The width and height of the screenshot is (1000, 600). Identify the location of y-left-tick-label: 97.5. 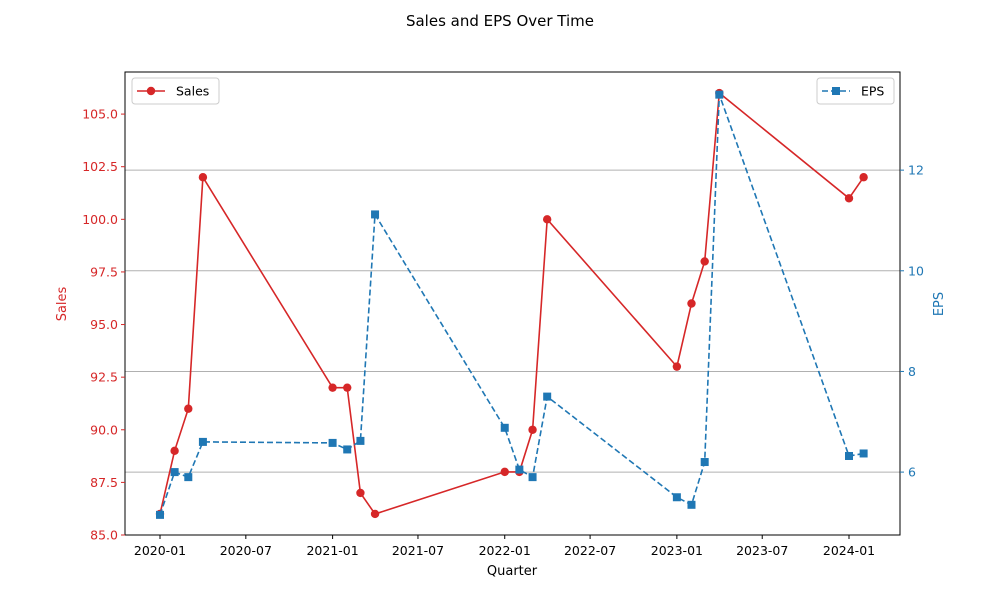
(104, 271).